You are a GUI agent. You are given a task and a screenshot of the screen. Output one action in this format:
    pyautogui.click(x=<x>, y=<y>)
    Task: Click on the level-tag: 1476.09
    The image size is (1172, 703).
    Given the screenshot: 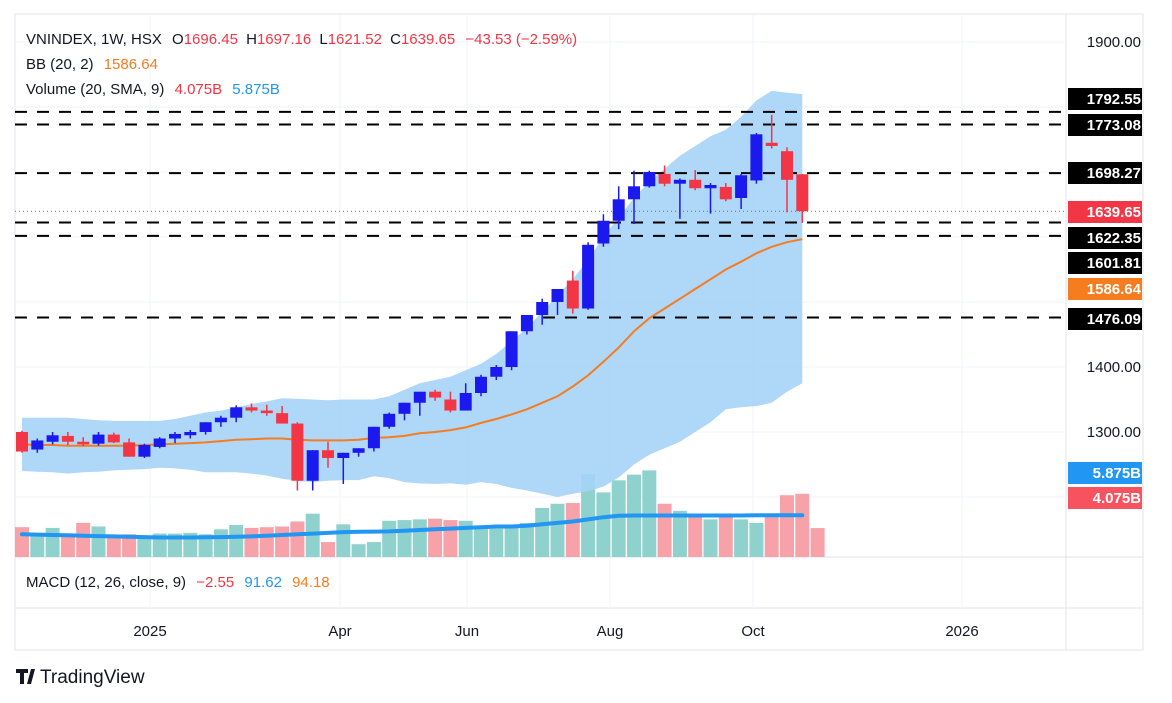 What is the action you would take?
    pyautogui.click(x=1105, y=319)
    